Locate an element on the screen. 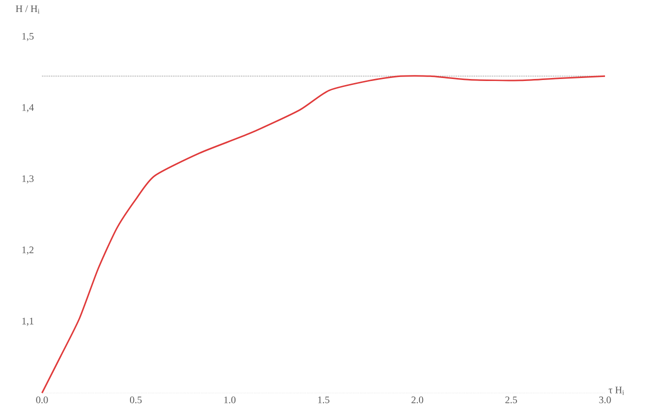  y-tick-label: 1,5 is located at coordinates (28, 37).